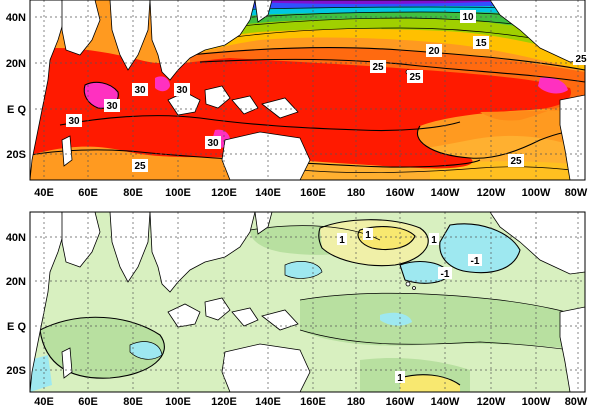  What do you see at coordinates (16, 304) in the screenshot?
I see `bottom-lat-labels: 40N 20N E Q 20S` at bounding box center [16, 304].